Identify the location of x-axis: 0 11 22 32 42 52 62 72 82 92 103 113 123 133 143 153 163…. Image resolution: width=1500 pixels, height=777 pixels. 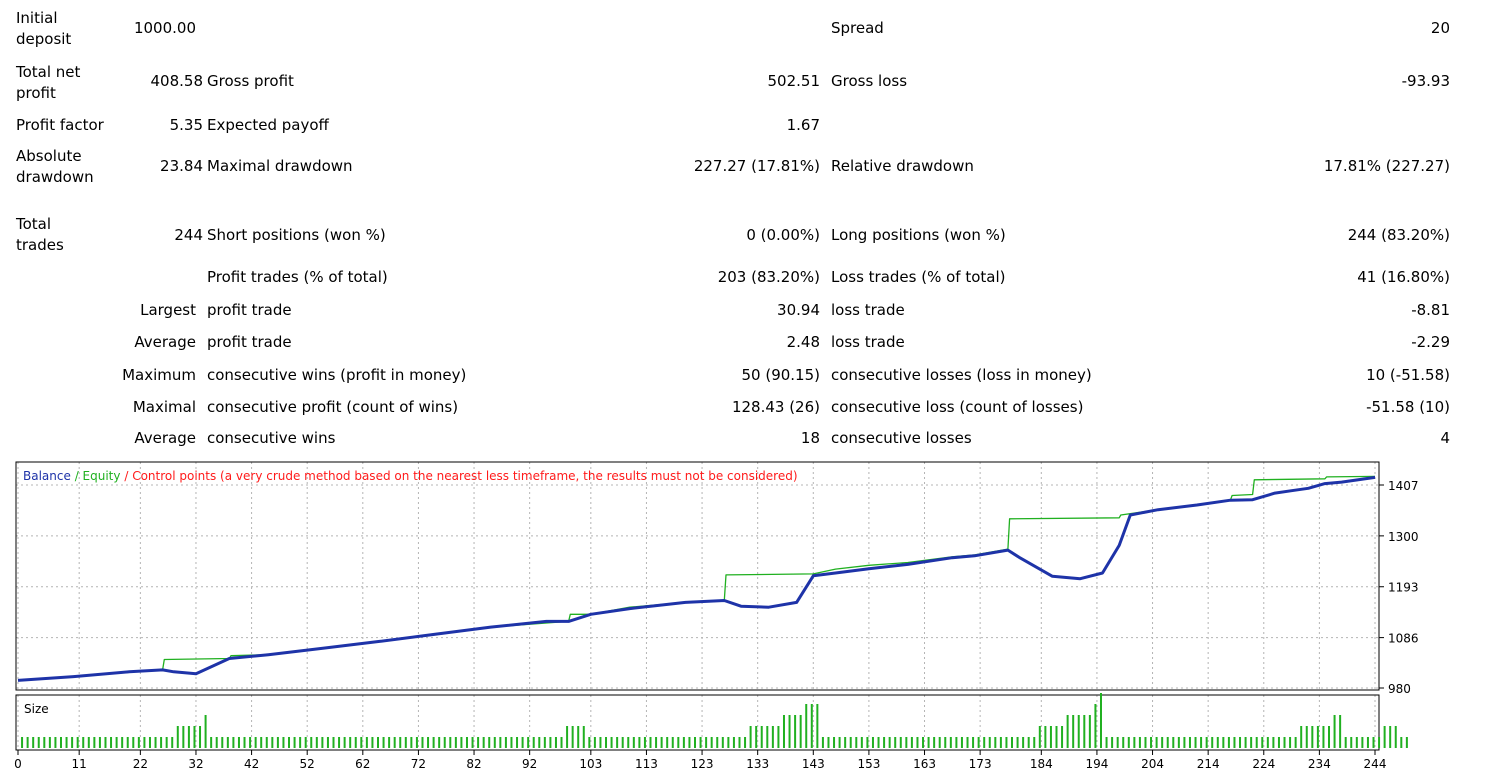
(700, 760).